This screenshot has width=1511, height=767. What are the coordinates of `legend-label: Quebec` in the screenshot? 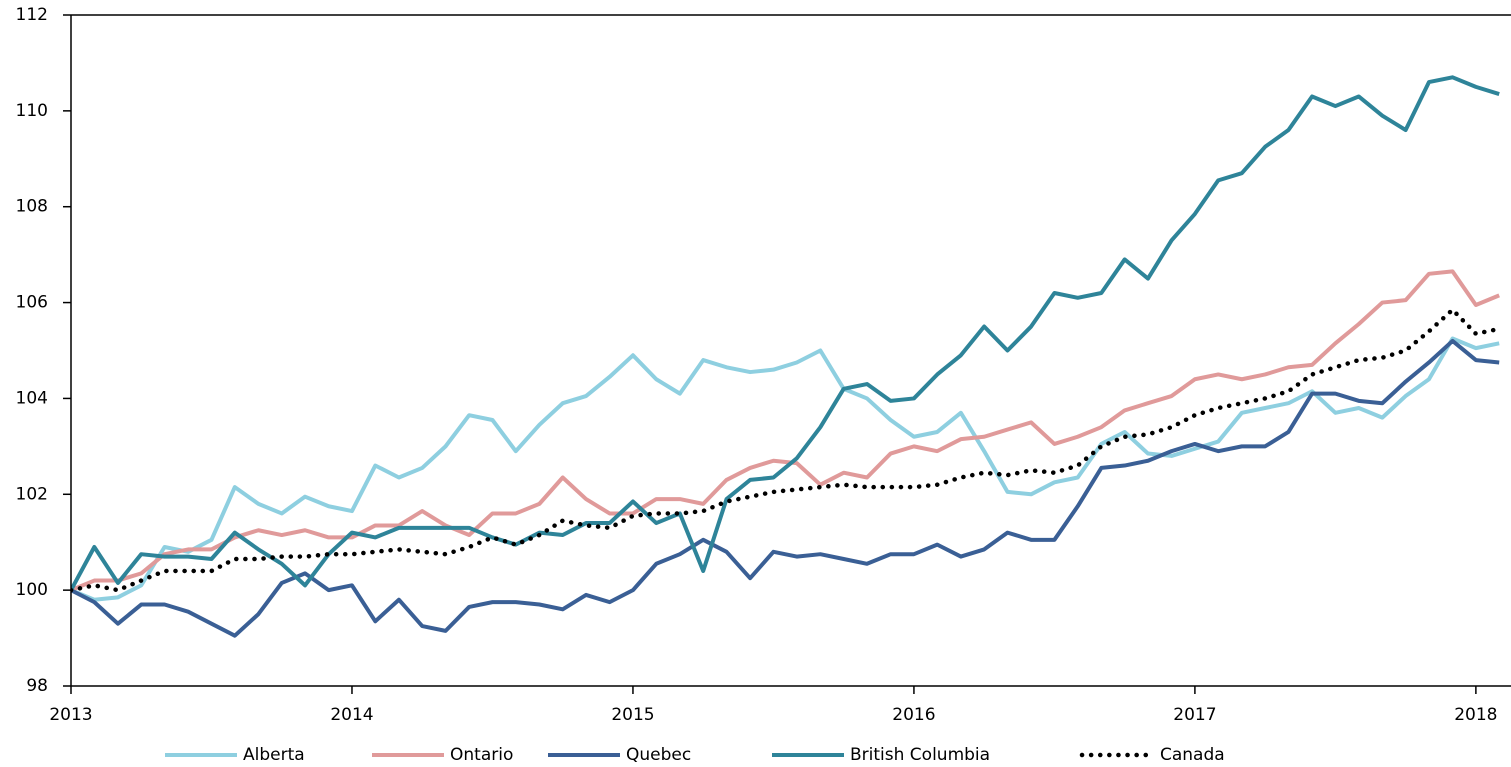 It's located at (658, 755).